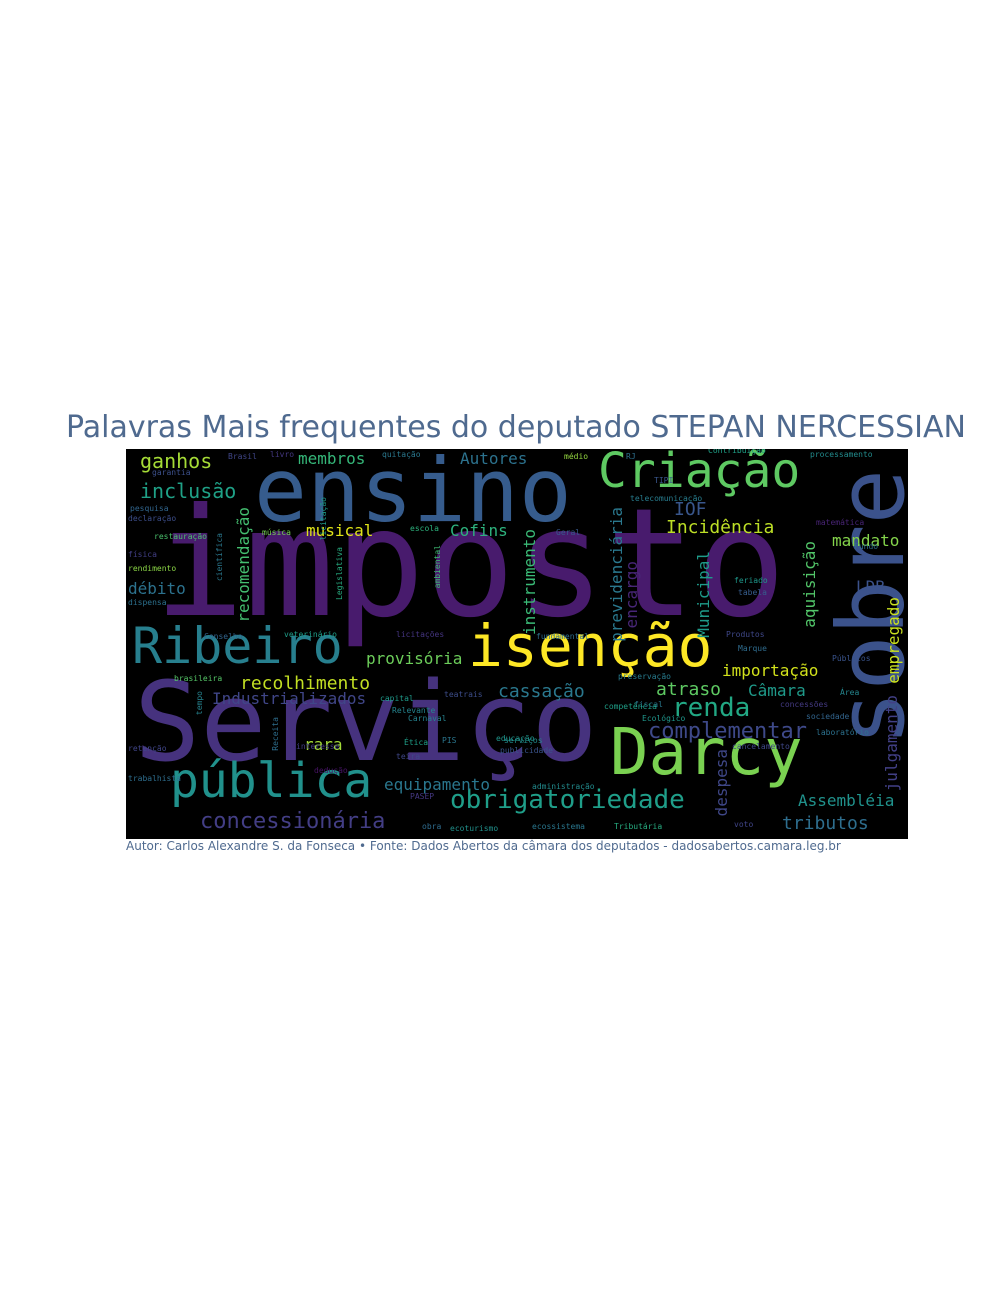  Describe the element at coordinates (470, 564) in the screenshot. I see `cloud-word: imposto` at that location.